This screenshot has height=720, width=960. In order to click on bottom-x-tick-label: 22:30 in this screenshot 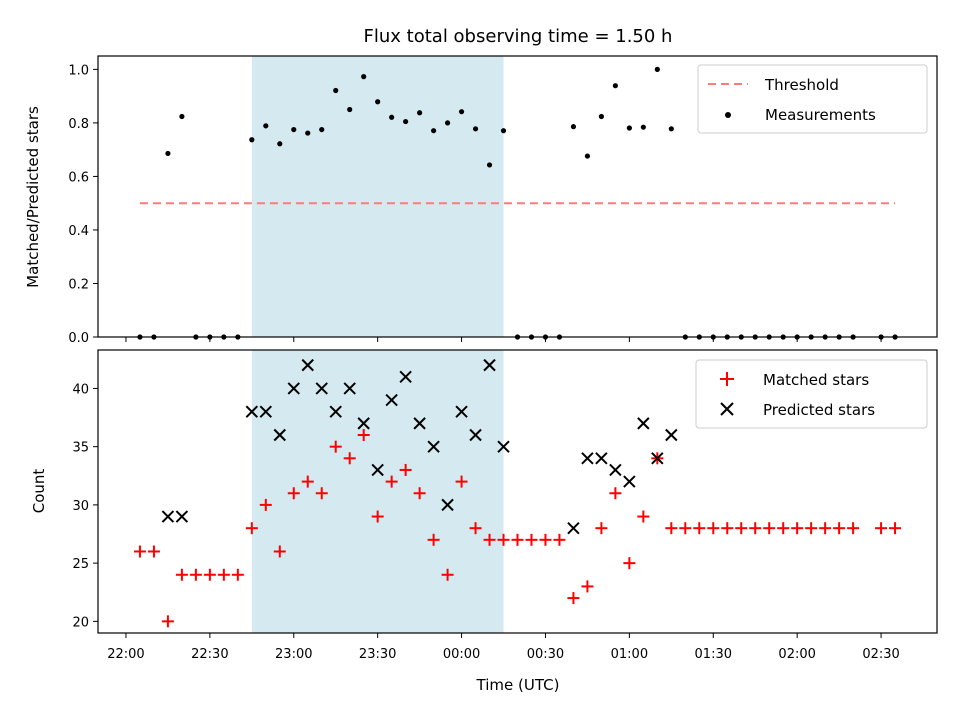, I will do `click(209, 654)`.